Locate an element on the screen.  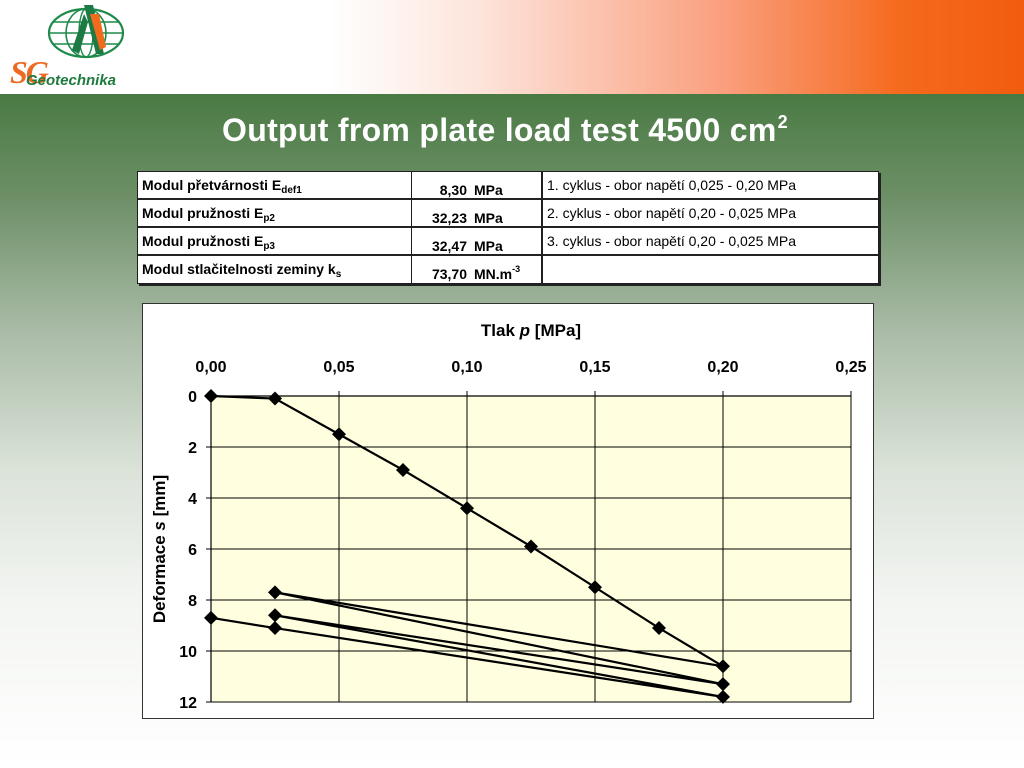
param-label-sub: def1 is located at coordinates (291, 190).